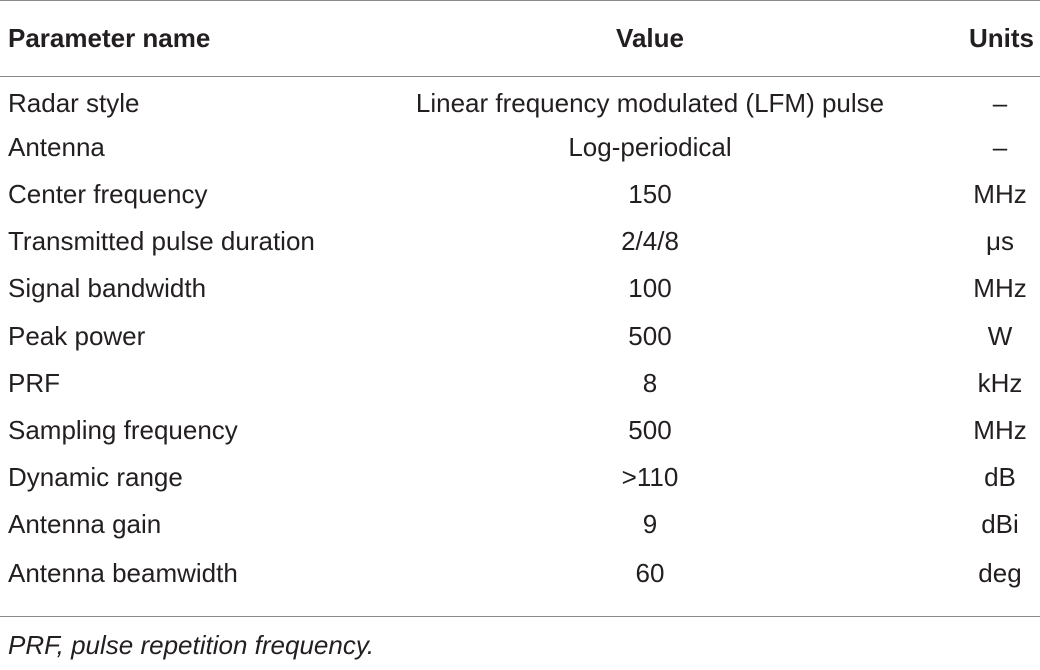 The height and width of the screenshot is (670, 1040). What do you see at coordinates (520, 477) in the screenshot?
I see `table-row: Dynamic range >110 dB` at bounding box center [520, 477].